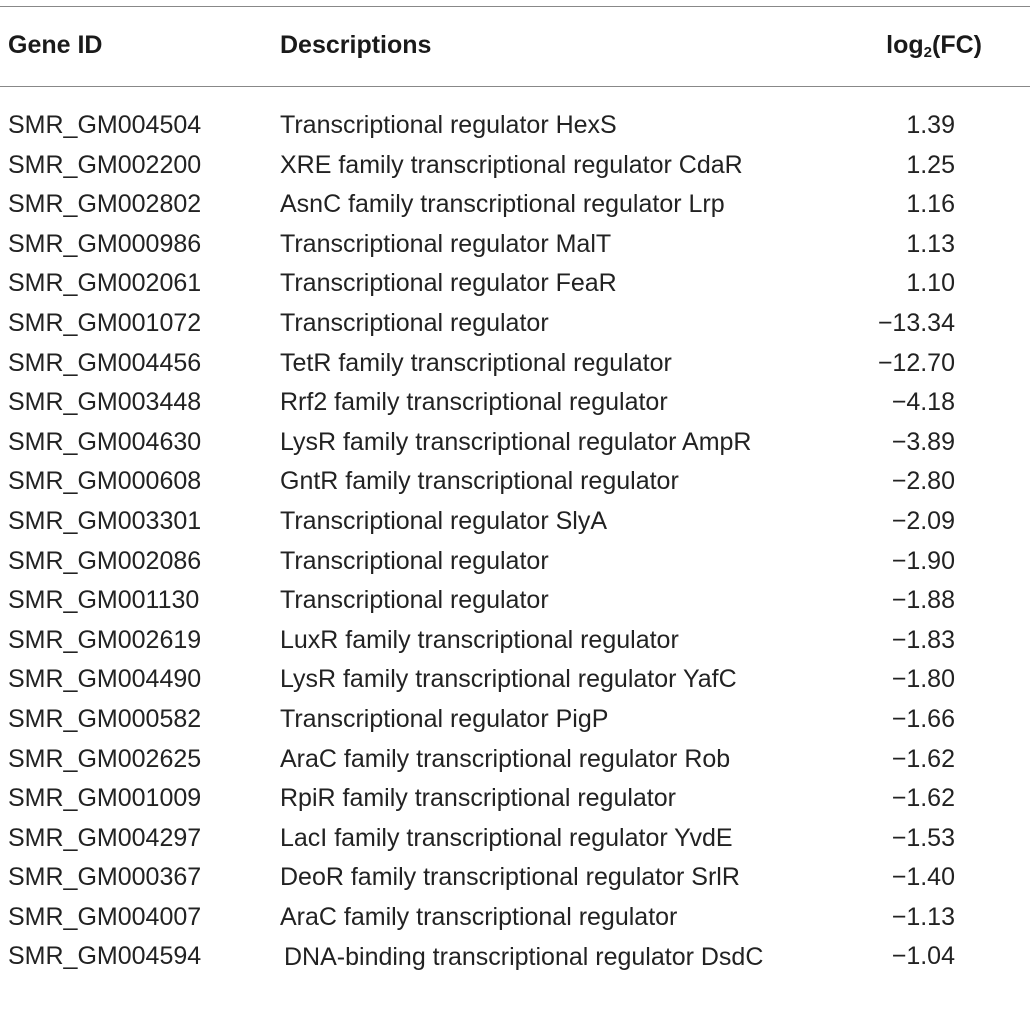  I want to click on cell-log2fc: −1.53, so click(923, 837).